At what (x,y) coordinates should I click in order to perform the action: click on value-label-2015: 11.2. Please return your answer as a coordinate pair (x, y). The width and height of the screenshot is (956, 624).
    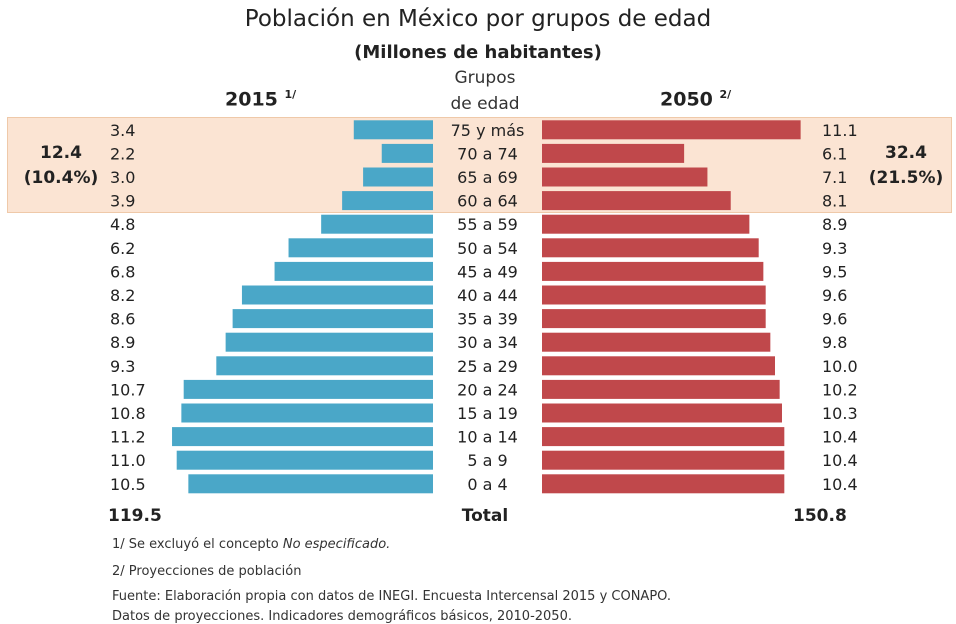
    Looking at the image, I should click on (128, 437).